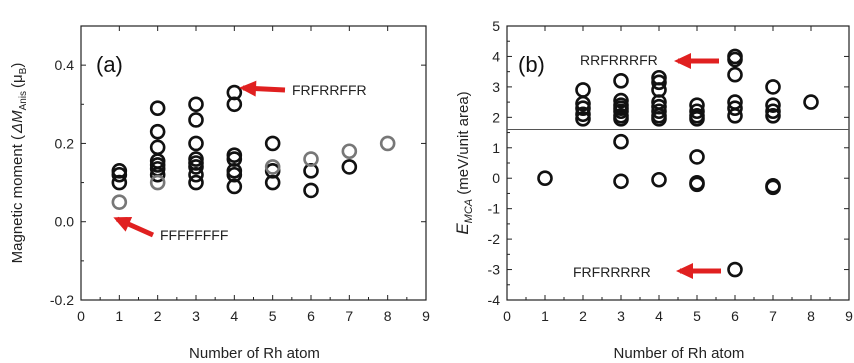  Describe the element at coordinates (496, 26) in the screenshot. I see `y-tick-label: 5` at that location.